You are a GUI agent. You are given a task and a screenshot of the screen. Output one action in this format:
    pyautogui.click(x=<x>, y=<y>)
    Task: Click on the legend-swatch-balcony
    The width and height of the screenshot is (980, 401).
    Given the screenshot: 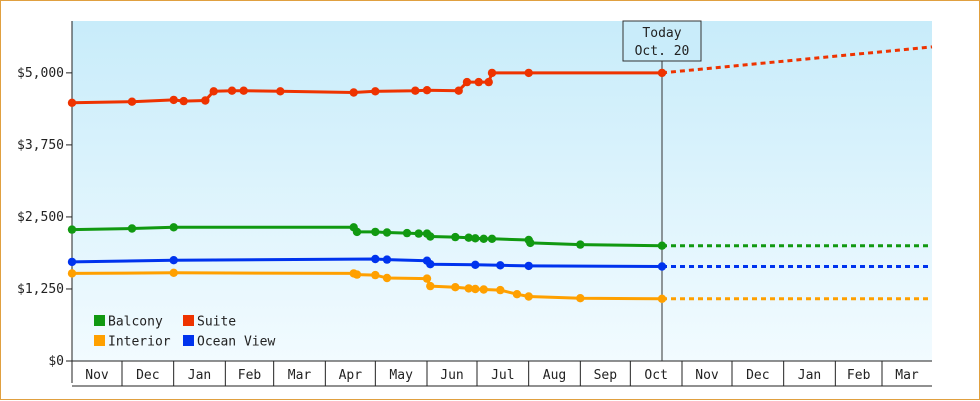 What is the action you would take?
    pyautogui.click(x=99, y=320)
    